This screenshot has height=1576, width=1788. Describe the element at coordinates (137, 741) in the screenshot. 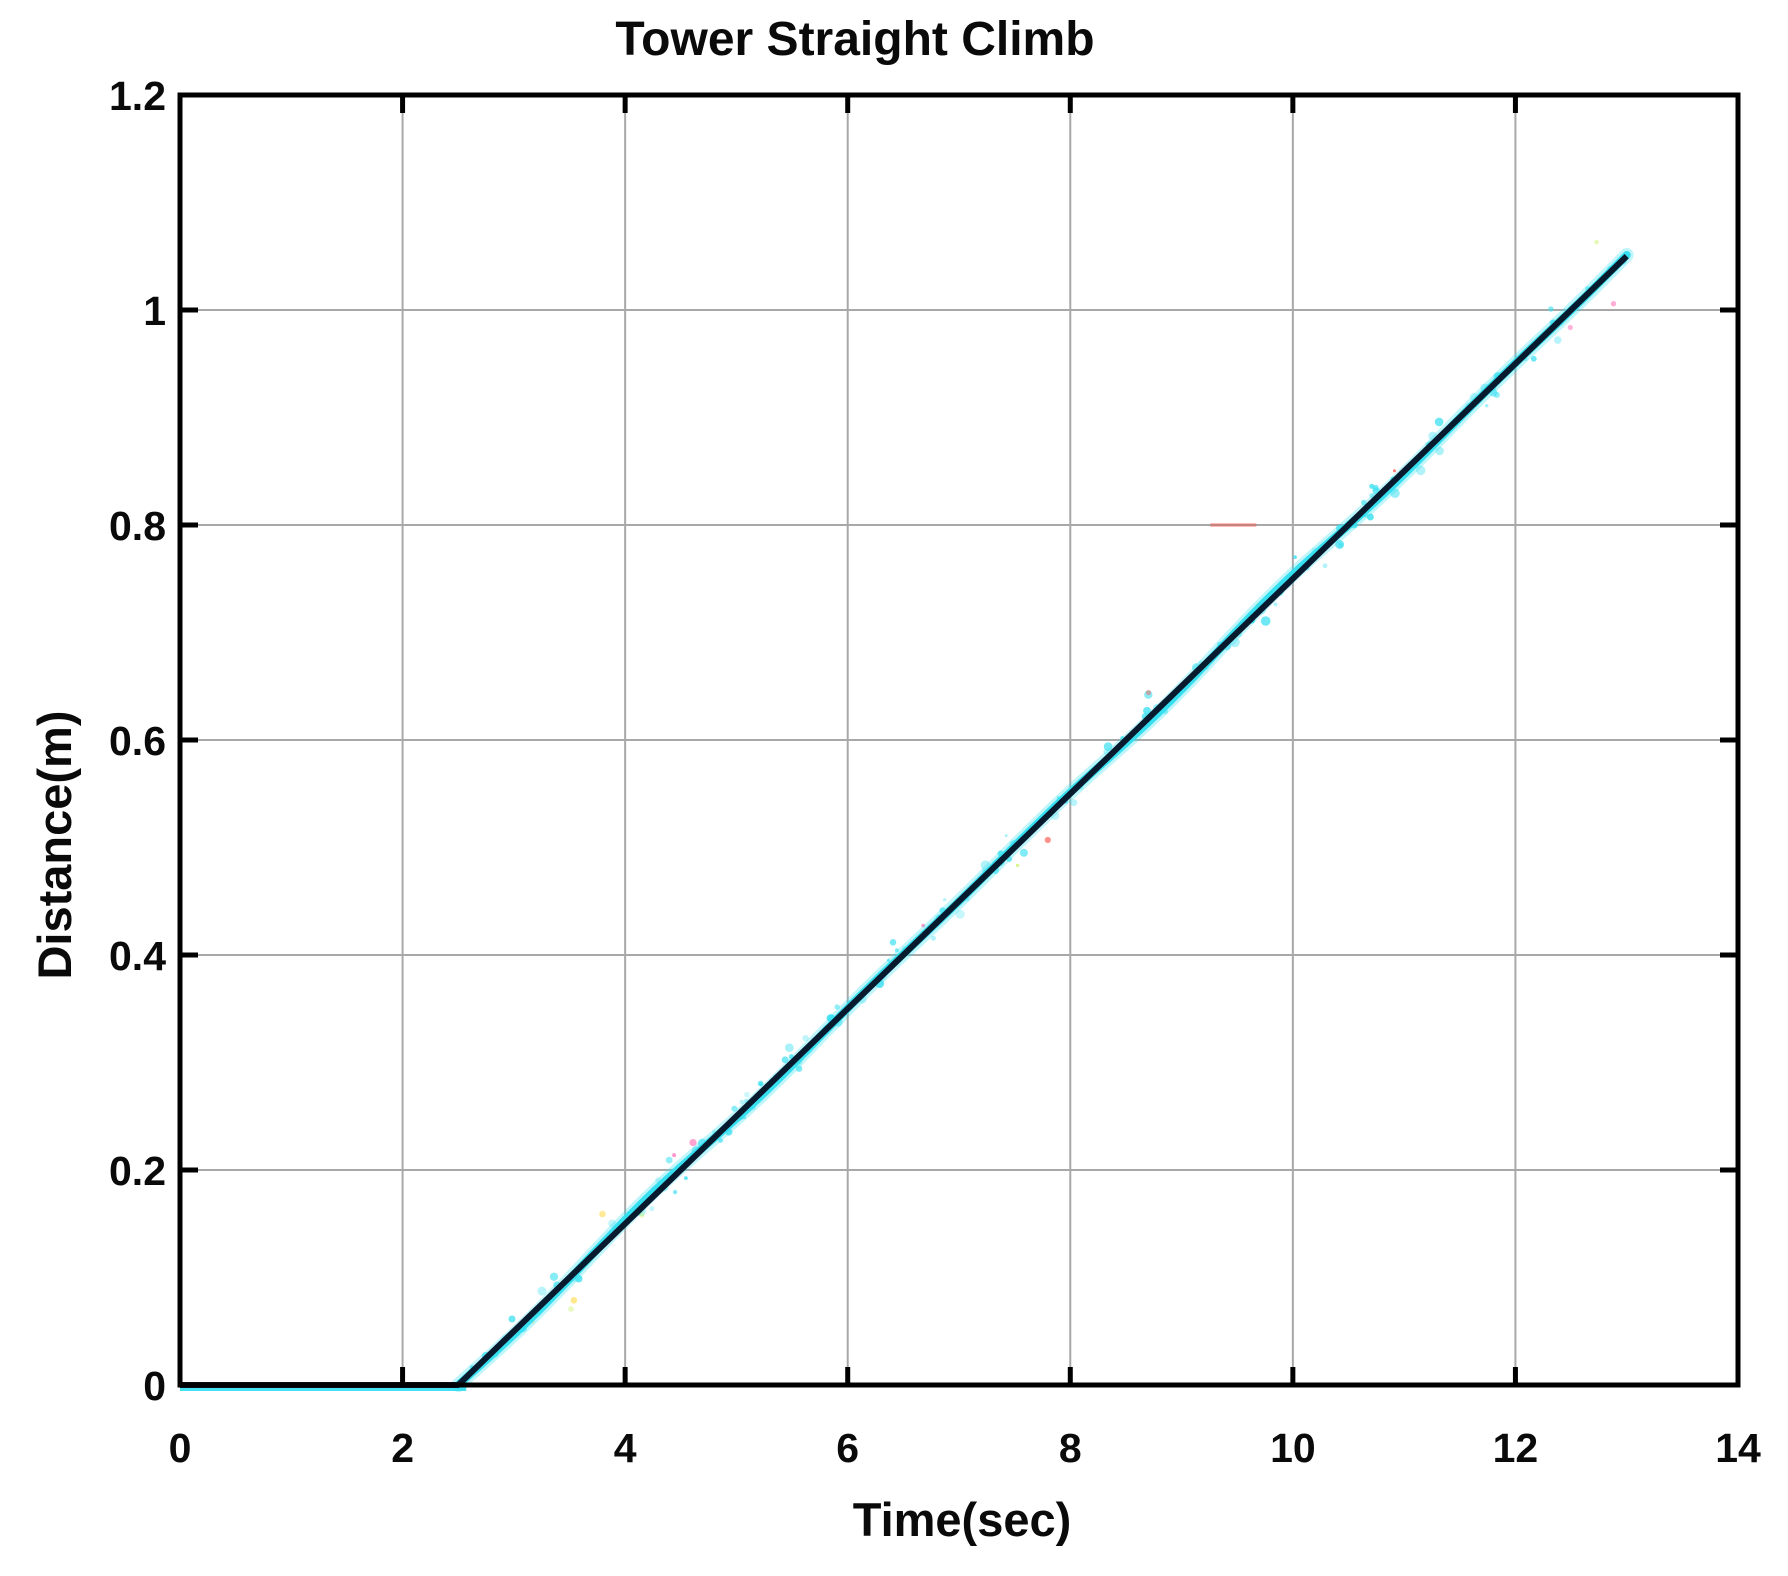

I see `y-tick-label: 0.6` at that location.